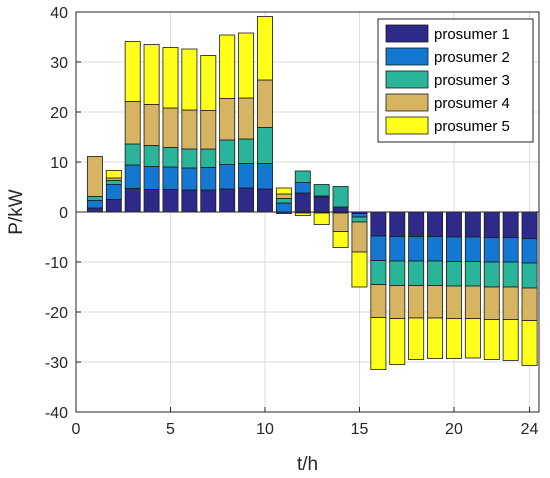  I want to click on x-tick-label: 20, so click(454, 429).